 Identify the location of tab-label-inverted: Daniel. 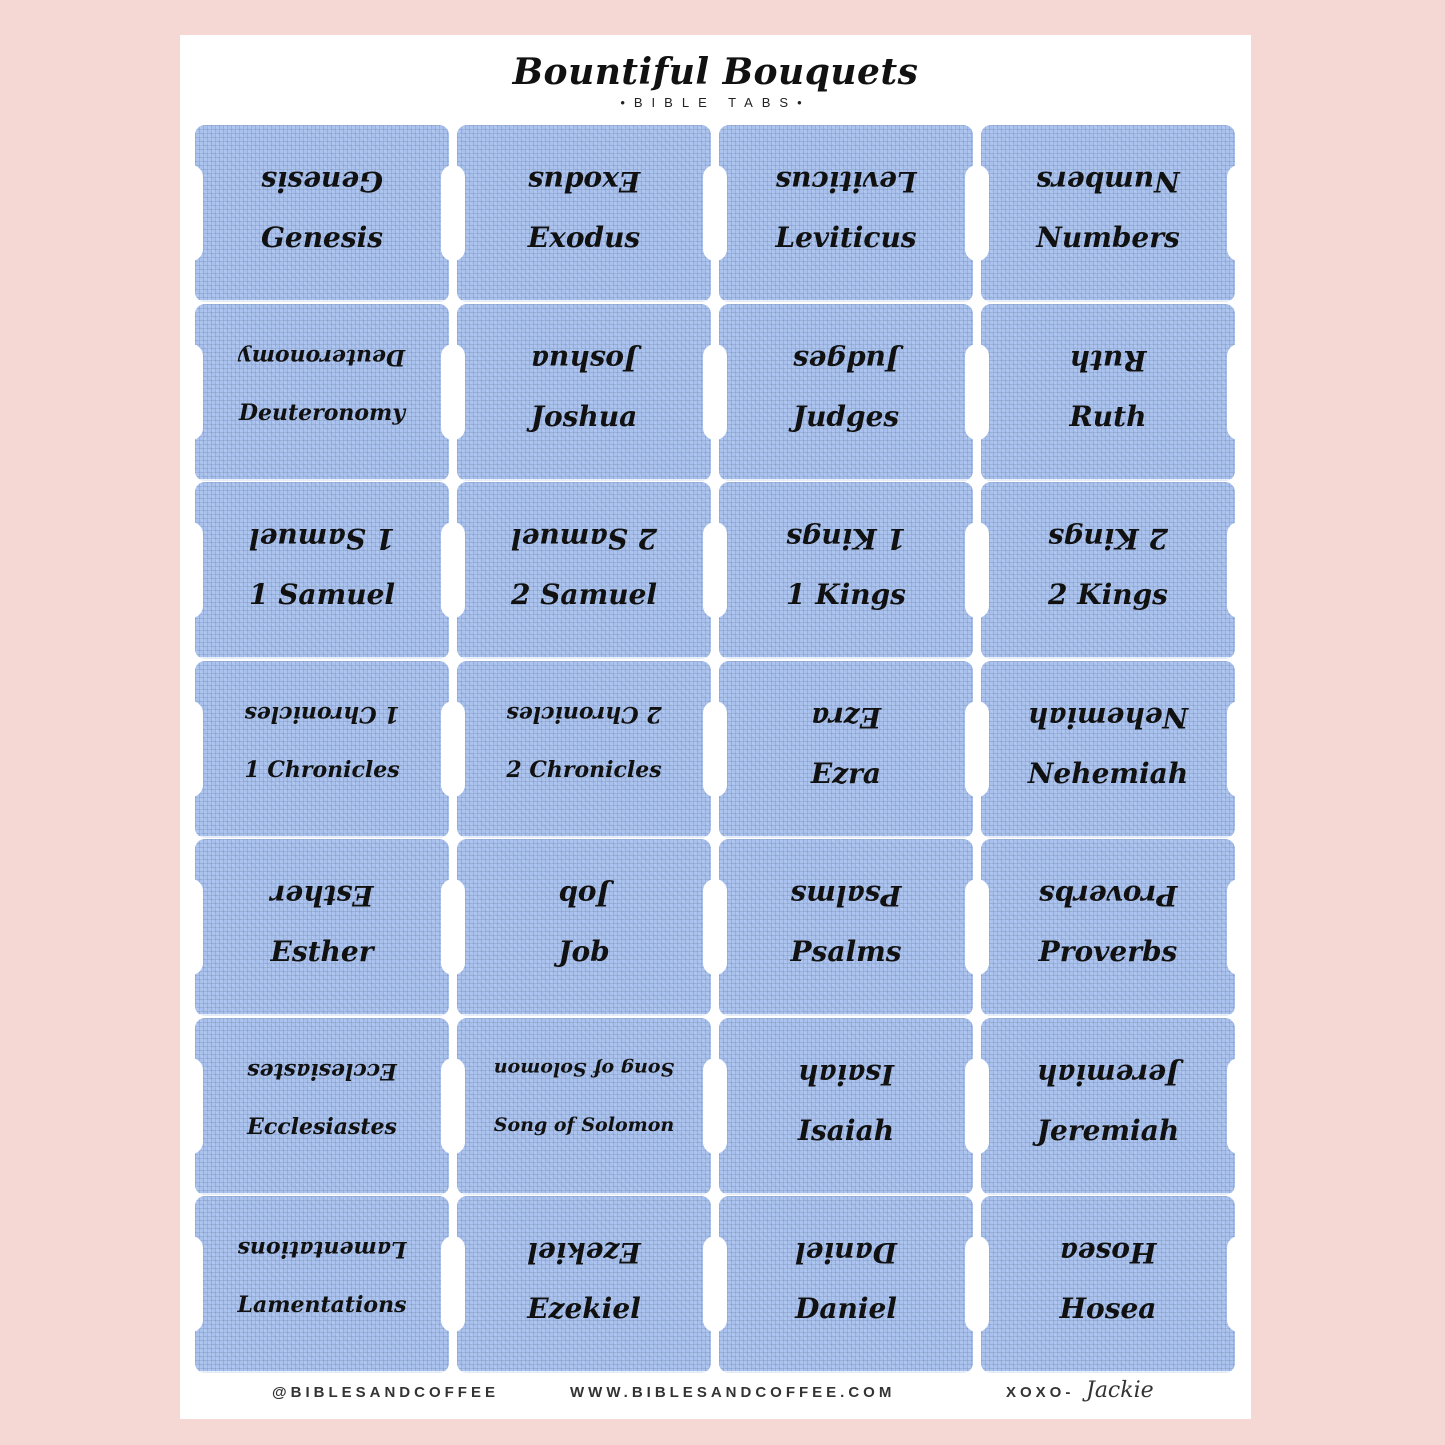
(846, 1252).